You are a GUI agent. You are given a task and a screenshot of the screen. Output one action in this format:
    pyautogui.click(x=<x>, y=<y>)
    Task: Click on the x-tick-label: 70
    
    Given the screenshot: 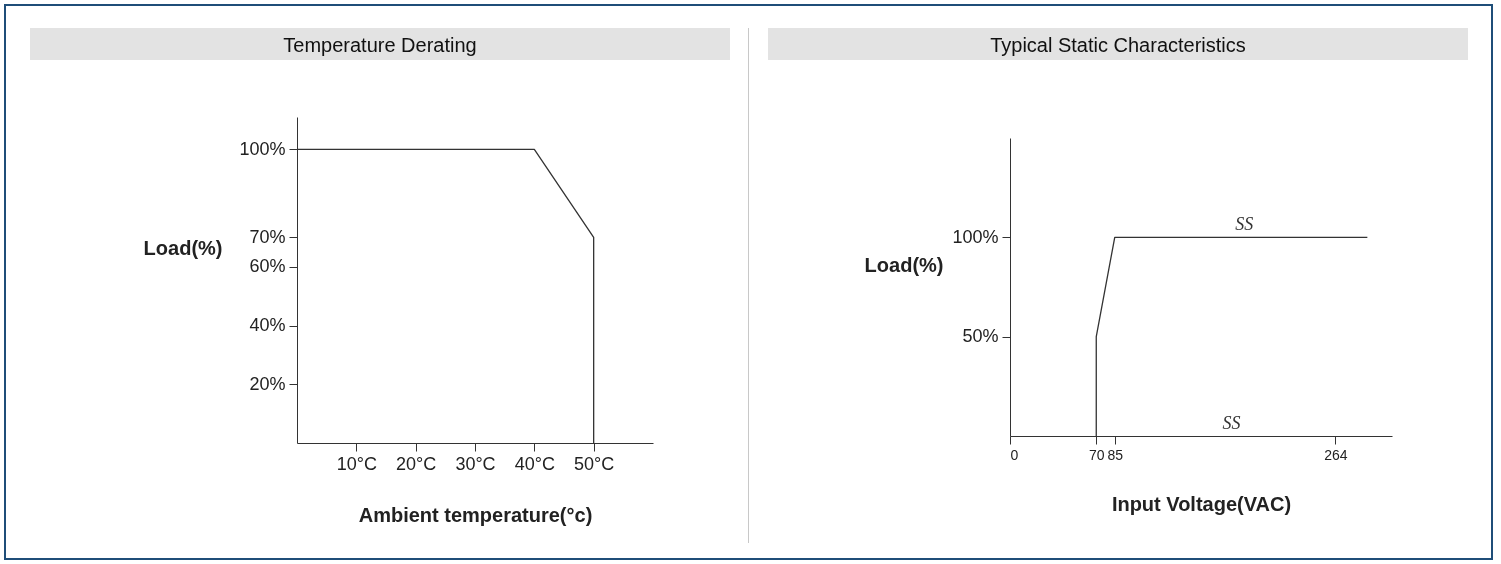 What is the action you would take?
    pyautogui.click(x=1096, y=454)
    